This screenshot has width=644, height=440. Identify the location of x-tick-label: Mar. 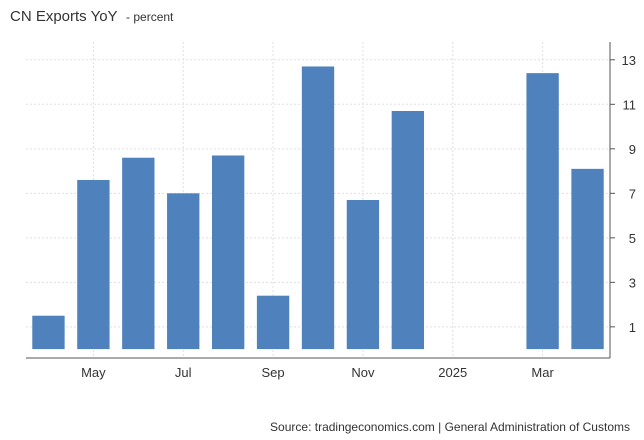
(542, 372).